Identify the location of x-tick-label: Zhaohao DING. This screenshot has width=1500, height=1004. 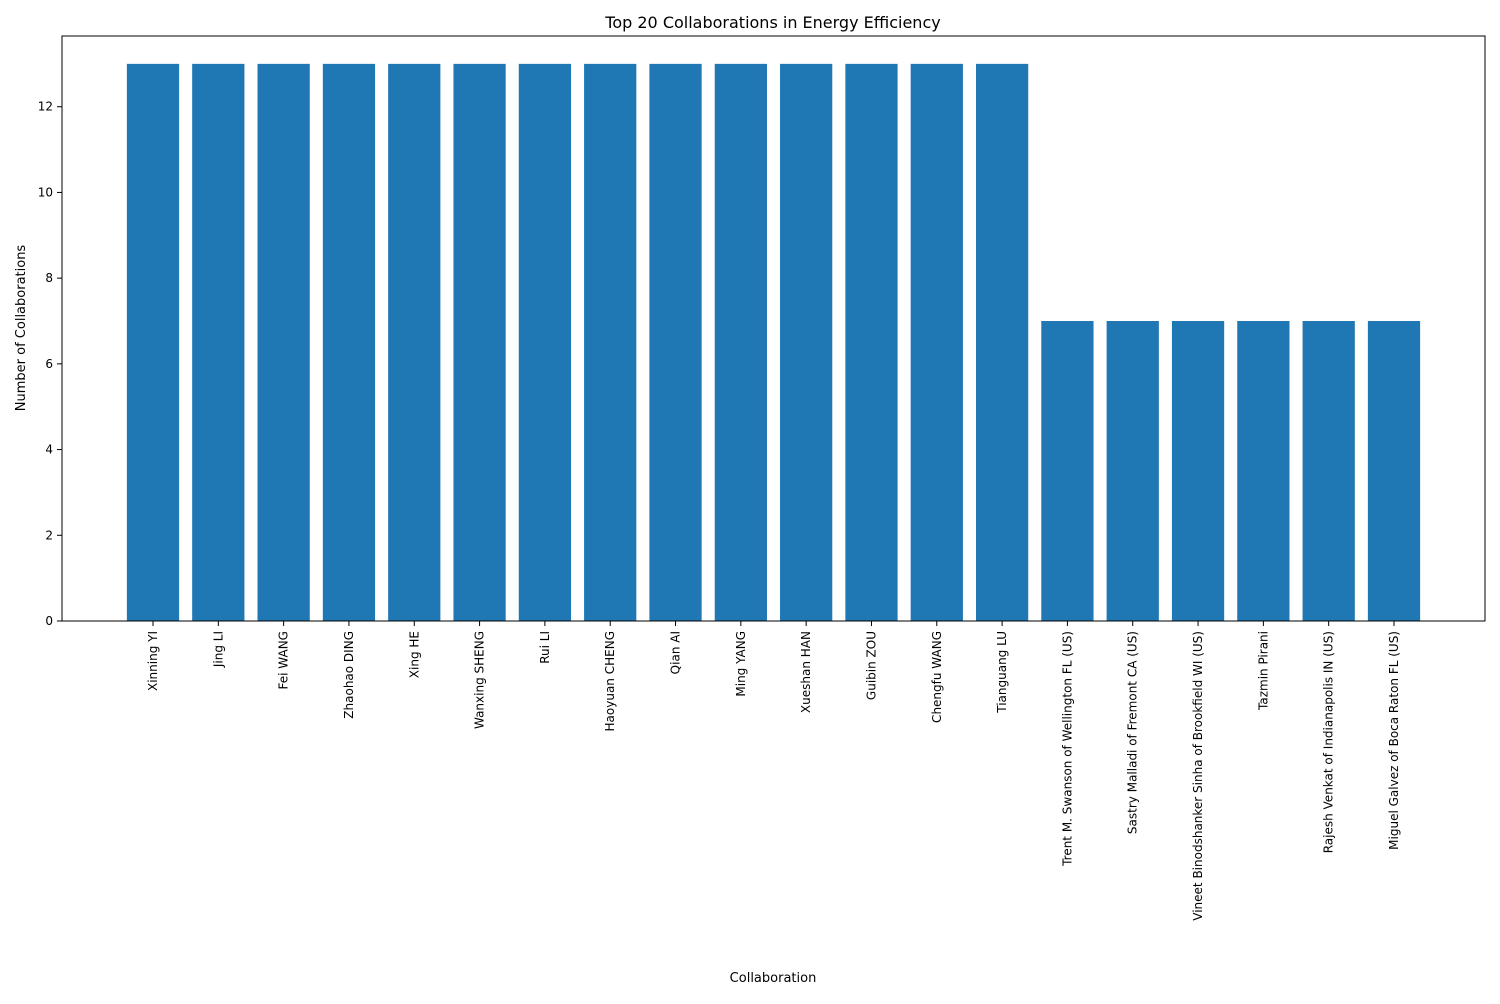
(349, 675).